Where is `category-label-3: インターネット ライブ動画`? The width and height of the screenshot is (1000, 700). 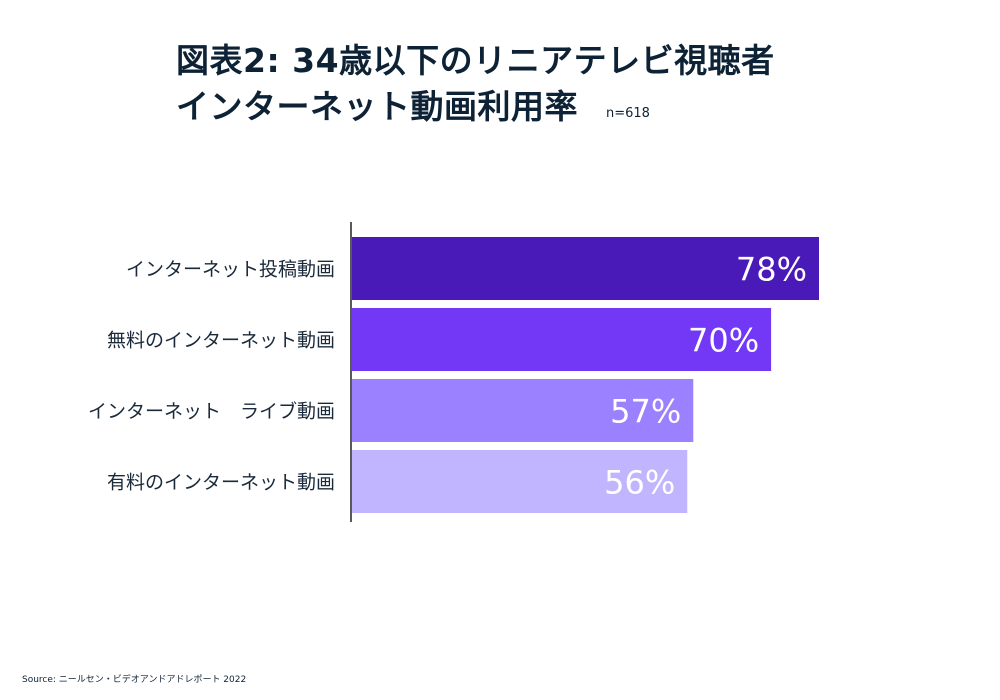
category-label-3: インターネット ライブ動画 is located at coordinates (211, 411).